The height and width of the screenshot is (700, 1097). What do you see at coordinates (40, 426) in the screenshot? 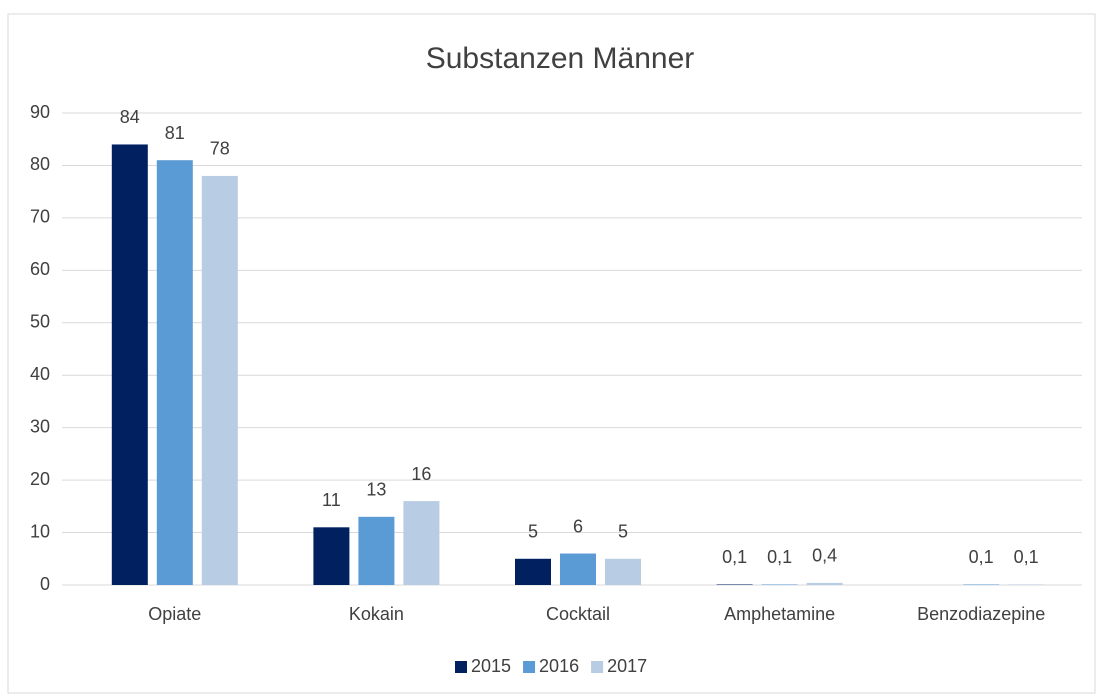
I see `y-tick-label: 30` at bounding box center [40, 426].